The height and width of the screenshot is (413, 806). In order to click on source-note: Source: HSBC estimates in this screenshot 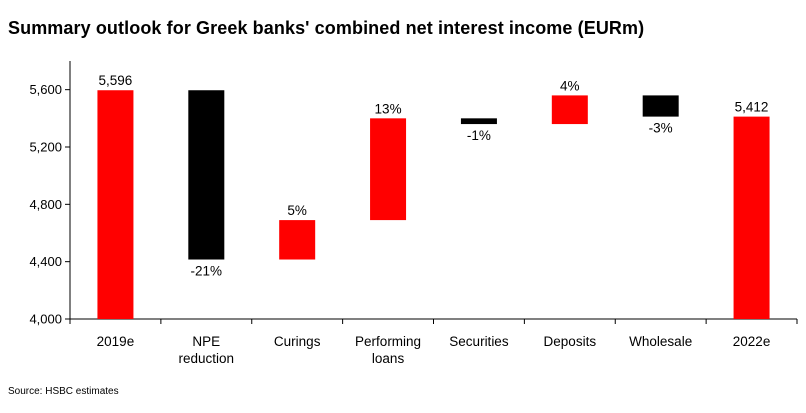, I will do `click(63, 391)`.